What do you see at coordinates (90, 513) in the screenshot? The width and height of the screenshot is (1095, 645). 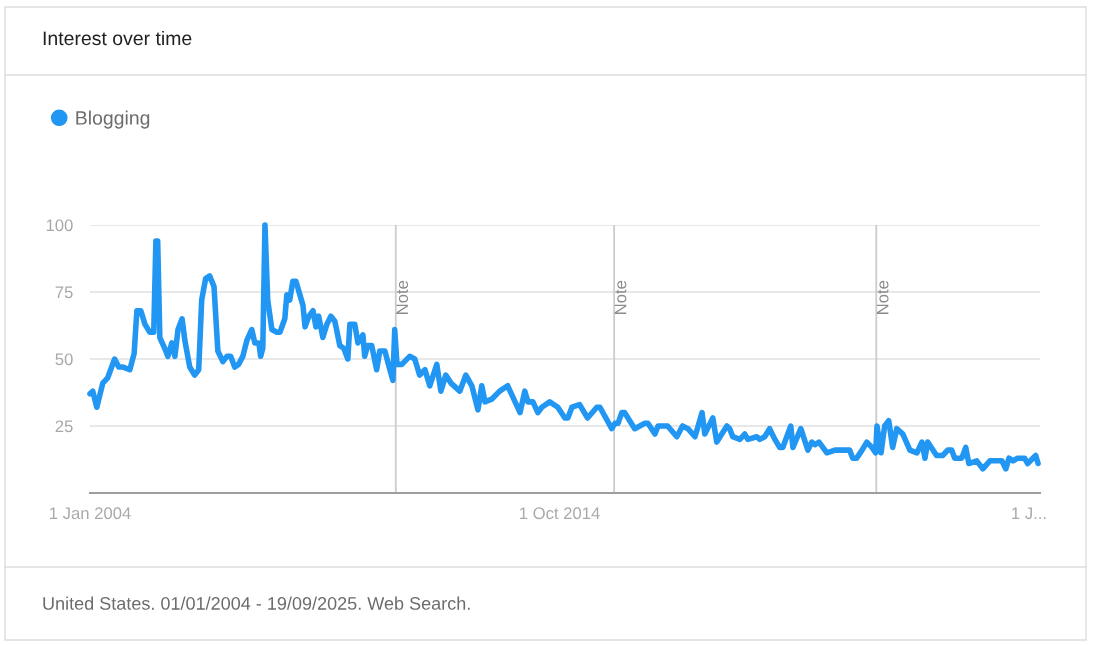 I see `x-tick-label: 1 Jan 2004` at bounding box center [90, 513].